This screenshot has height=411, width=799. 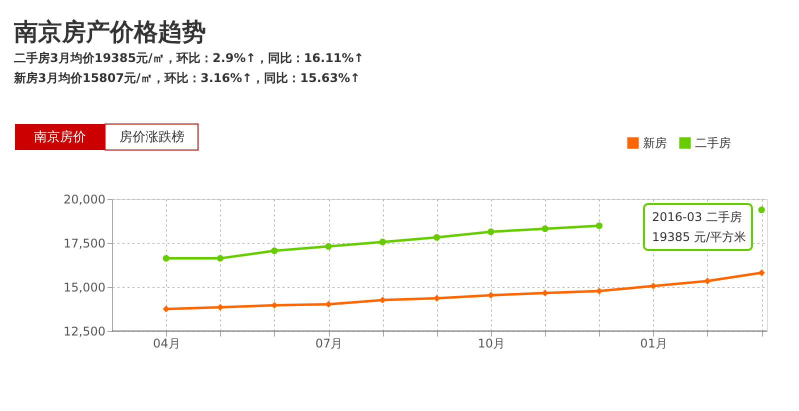 I want to click on x-tick-label: 01月, so click(x=654, y=343).